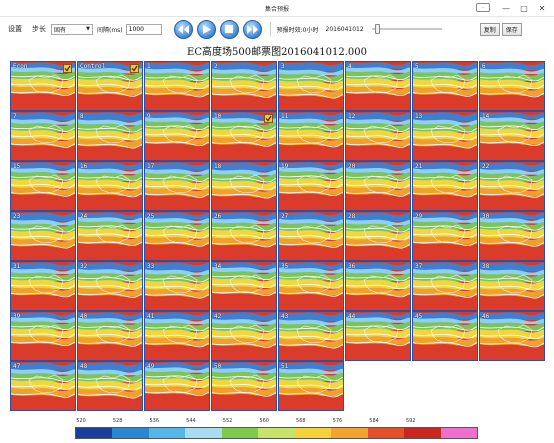 The image size is (554, 443). What do you see at coordinates (378, 236) in the screenshot?
I see `stamp-map-tile: 28` at bounding box center [378, 236].